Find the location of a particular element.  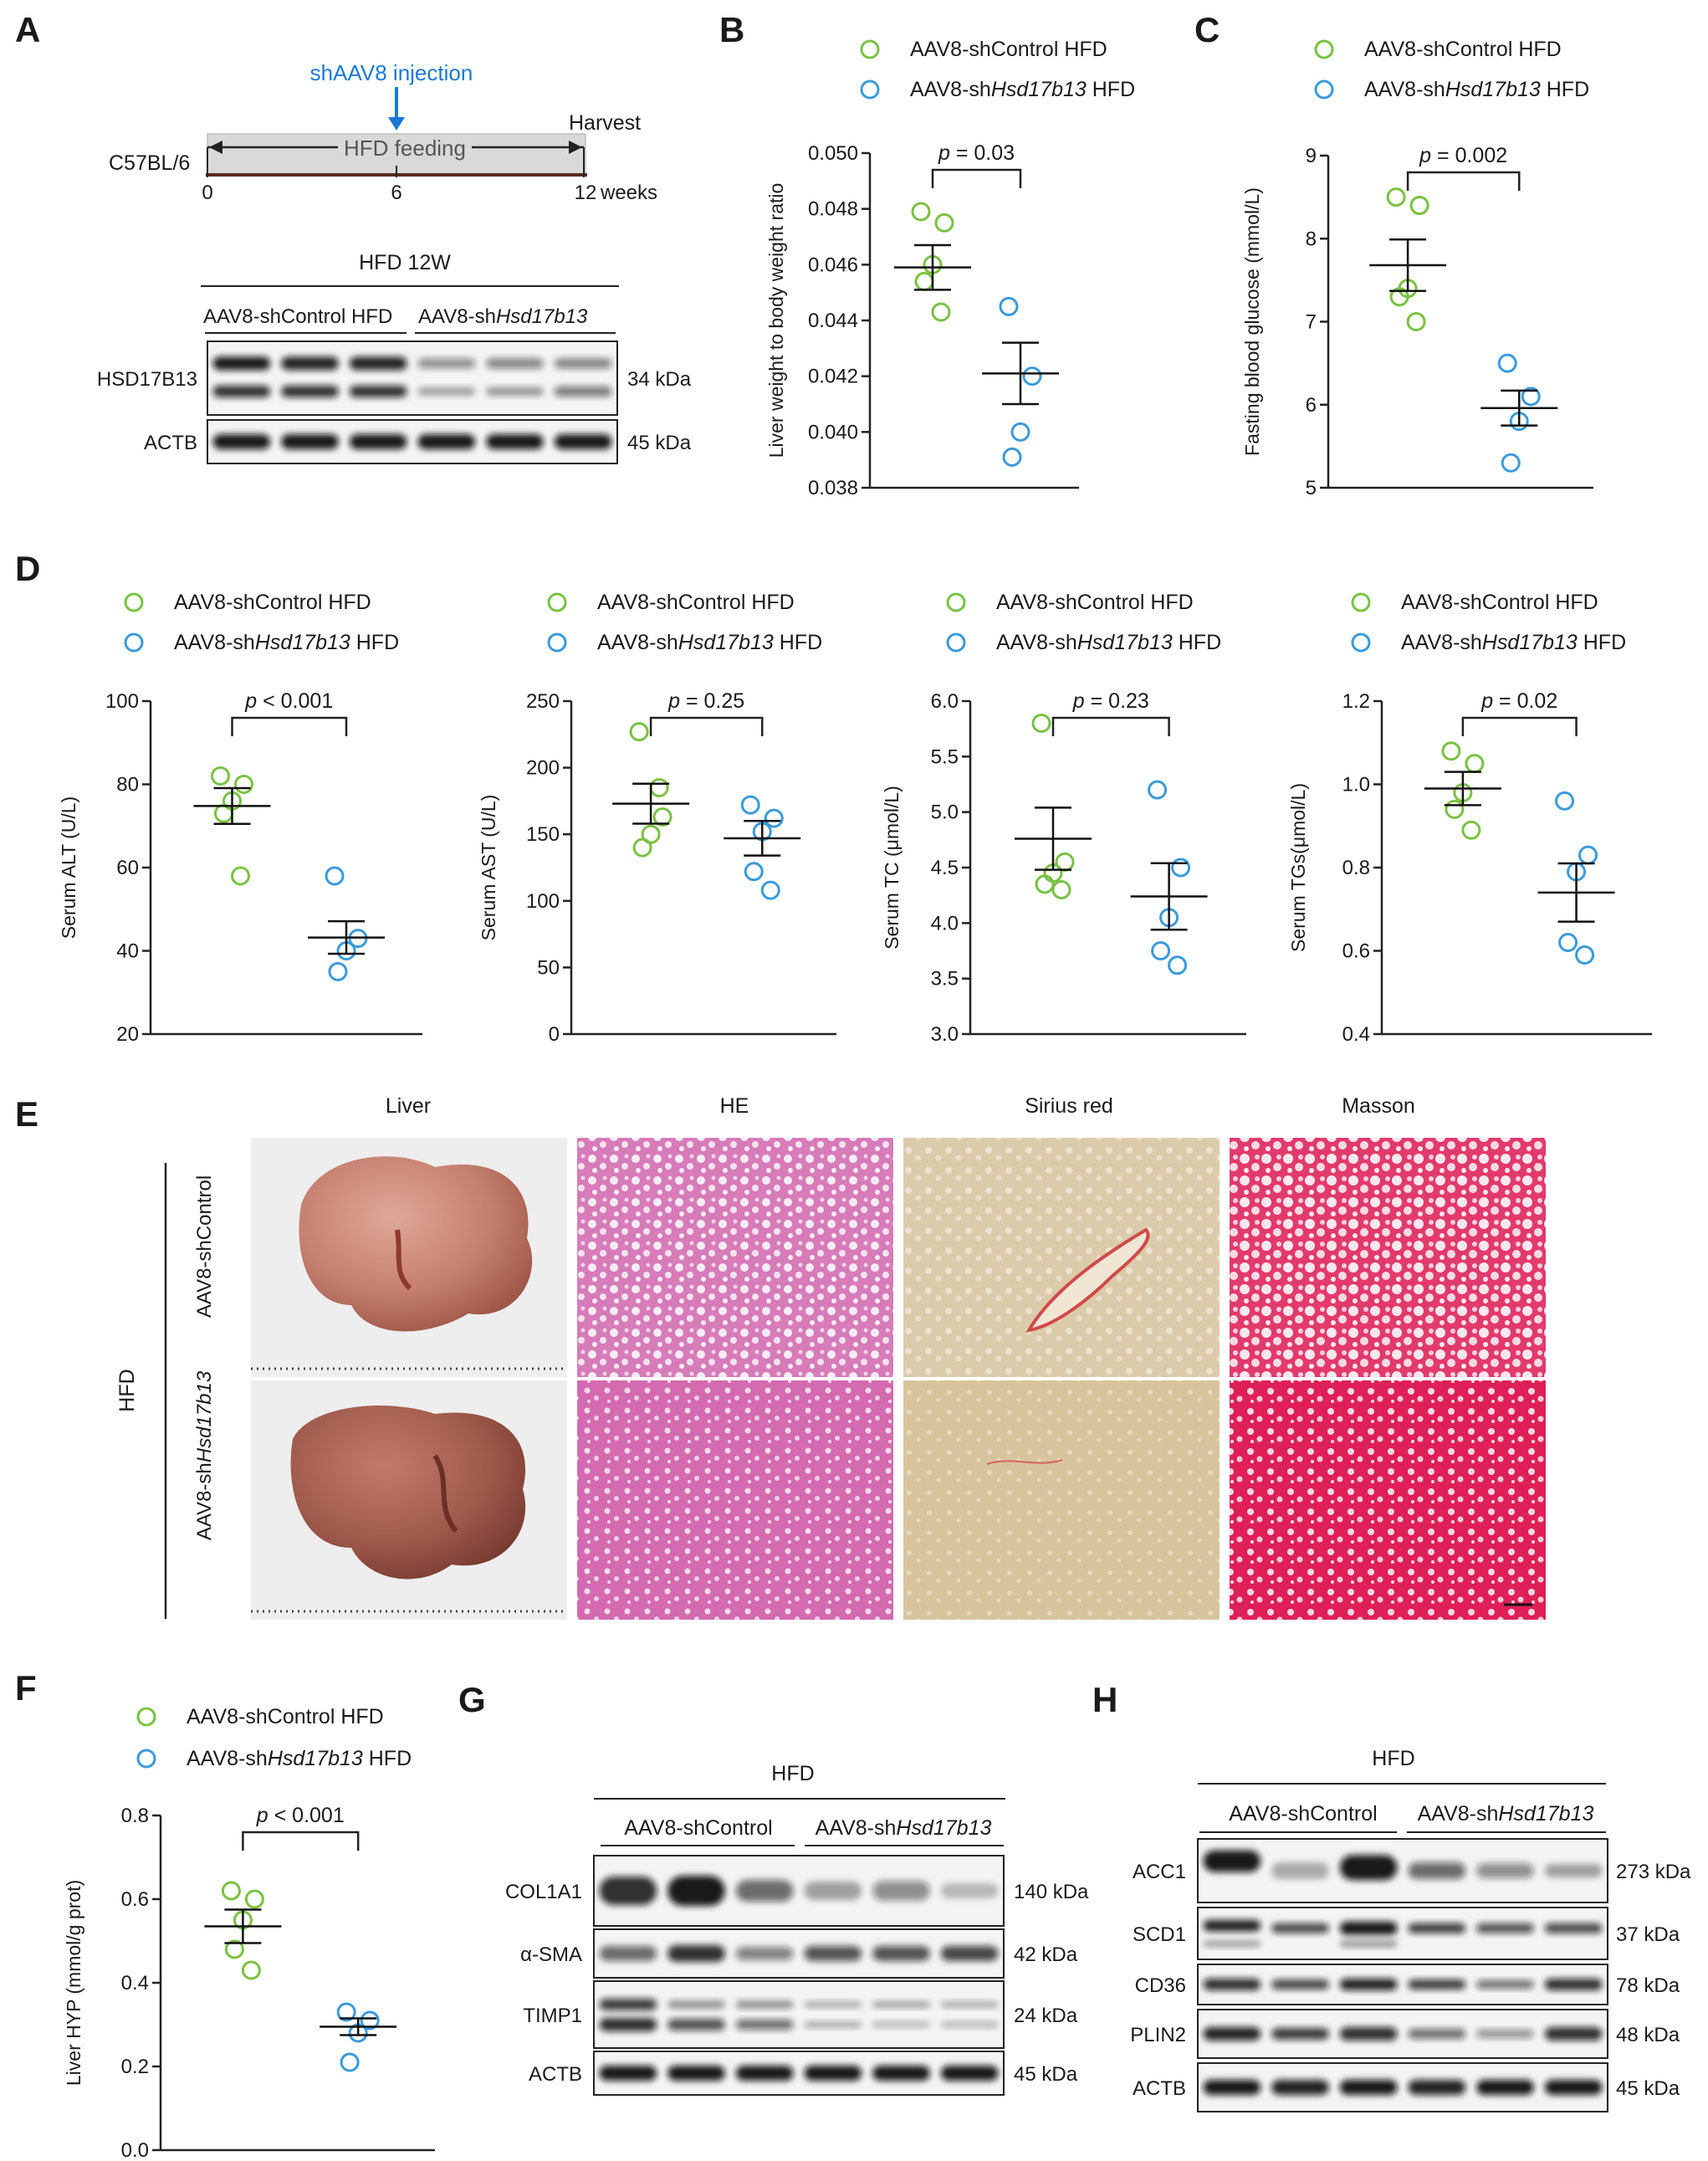

row-label: CD36 is located at coordinates (1160, 1986).